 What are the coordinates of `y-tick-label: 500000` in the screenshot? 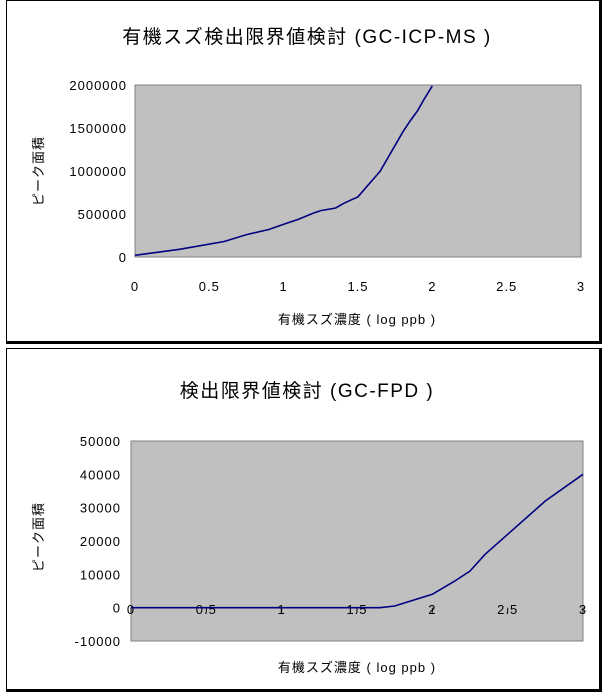 It's located at (102, 214).